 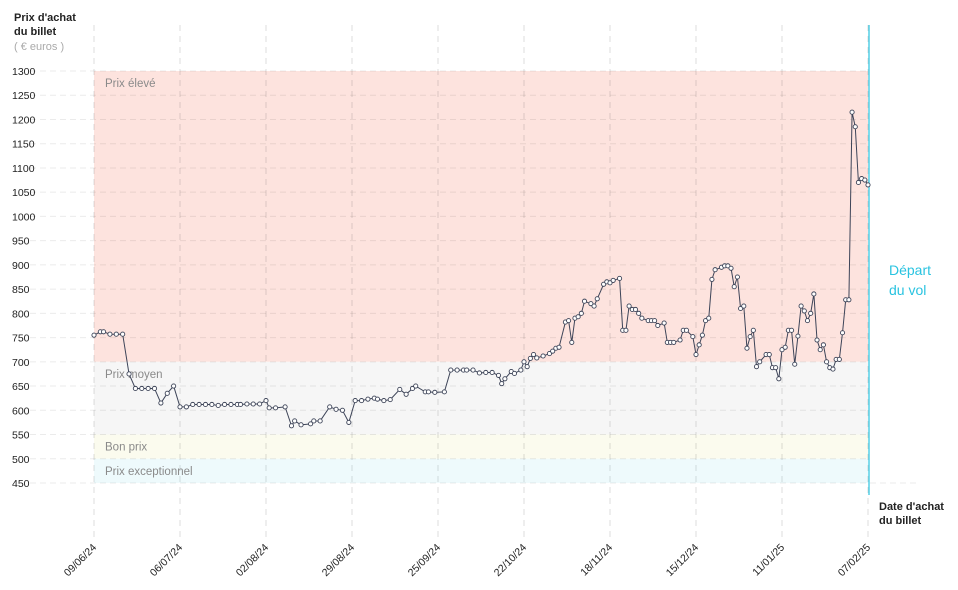 What do you see at coordinates (21, 387) in the screenshot?
I see `y-tick-label: 650` at bounding box center [21, 387].